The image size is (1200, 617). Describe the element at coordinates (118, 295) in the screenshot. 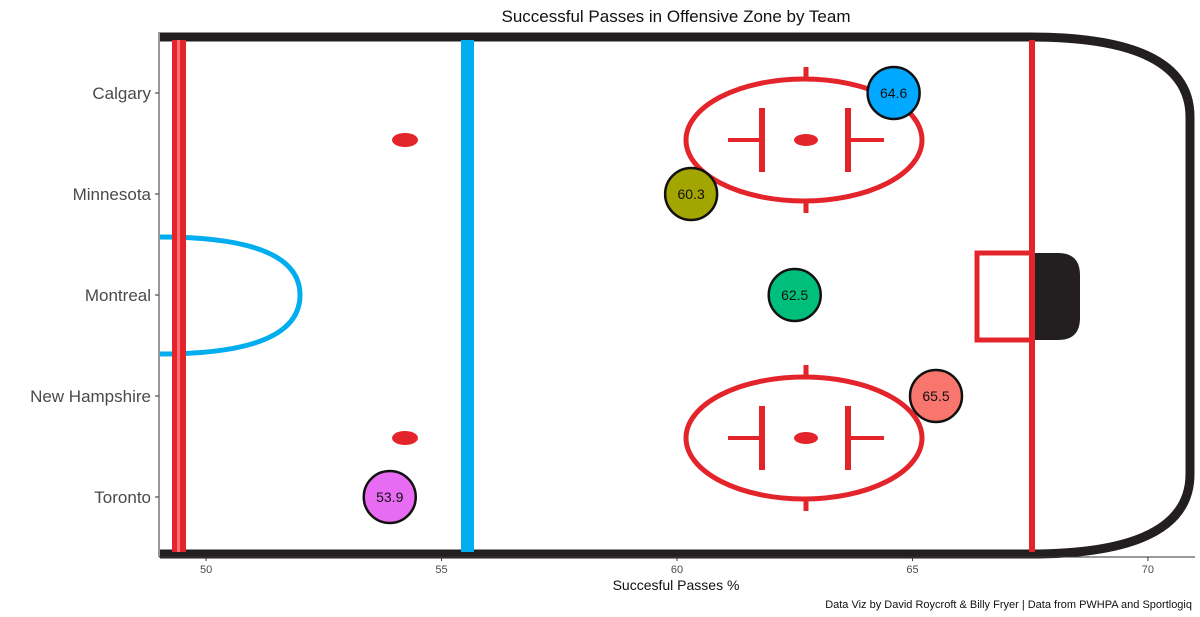

I see `y-tick-label: Montreal` at that location.